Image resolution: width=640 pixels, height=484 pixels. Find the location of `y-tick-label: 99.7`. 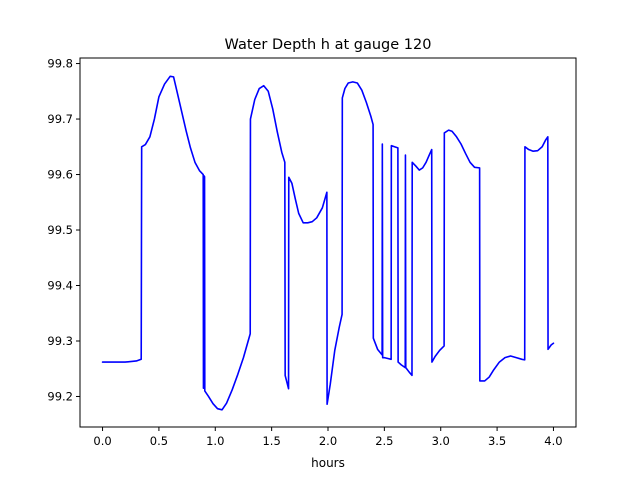

y-tick-label: 99.7 is located at coordinates (60, 119).